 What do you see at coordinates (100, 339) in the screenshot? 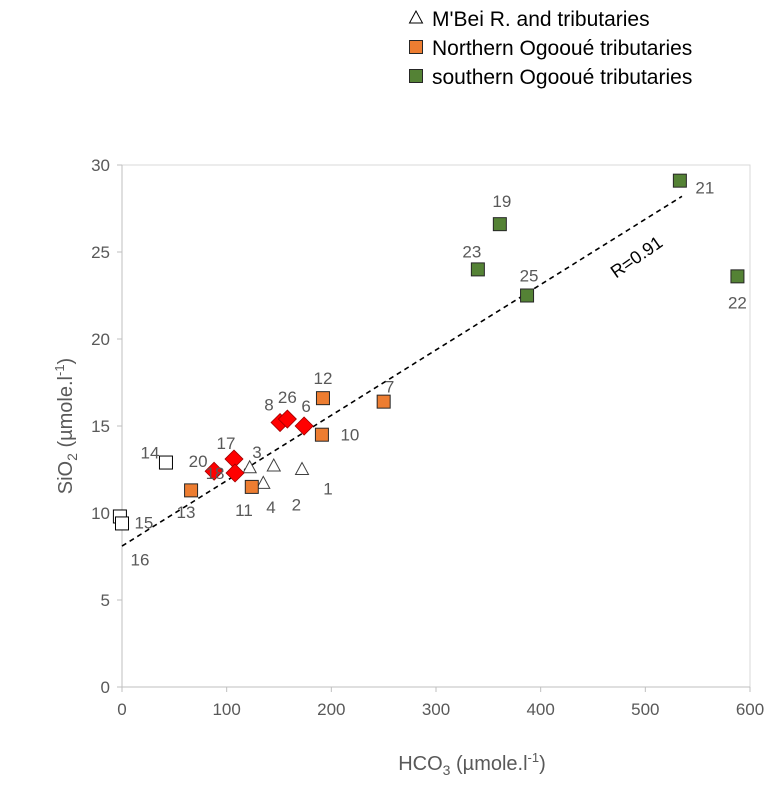
I see `y-tick-label: 20` at bounding box center [100, 339].